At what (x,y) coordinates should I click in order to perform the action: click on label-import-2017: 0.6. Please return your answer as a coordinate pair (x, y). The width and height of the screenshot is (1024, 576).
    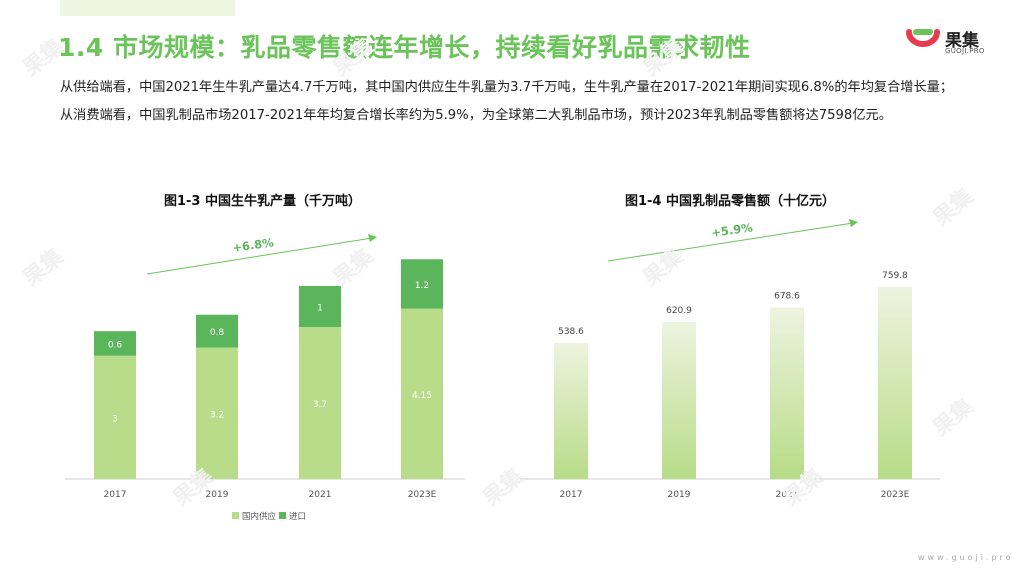
    Looking at the image, I should click on (115, 345).